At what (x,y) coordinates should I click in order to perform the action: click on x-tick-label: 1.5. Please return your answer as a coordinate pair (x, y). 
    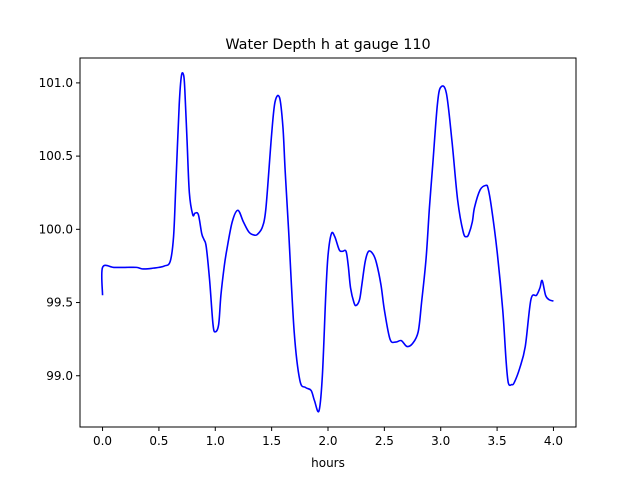
    Looking at the image, I should click on (271, 441).